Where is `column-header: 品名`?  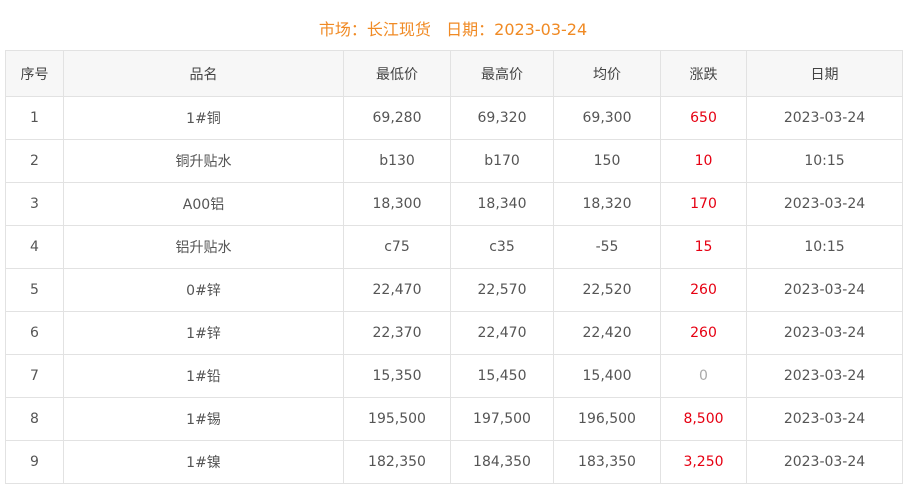
column-header: 品名 is located at coordinates (203, 73).